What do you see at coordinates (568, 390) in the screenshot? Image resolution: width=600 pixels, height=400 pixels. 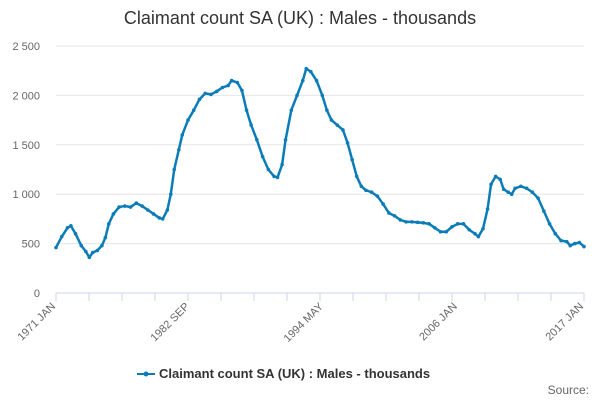 I see `source-credit: Source:` at bounding box center [568, 390].